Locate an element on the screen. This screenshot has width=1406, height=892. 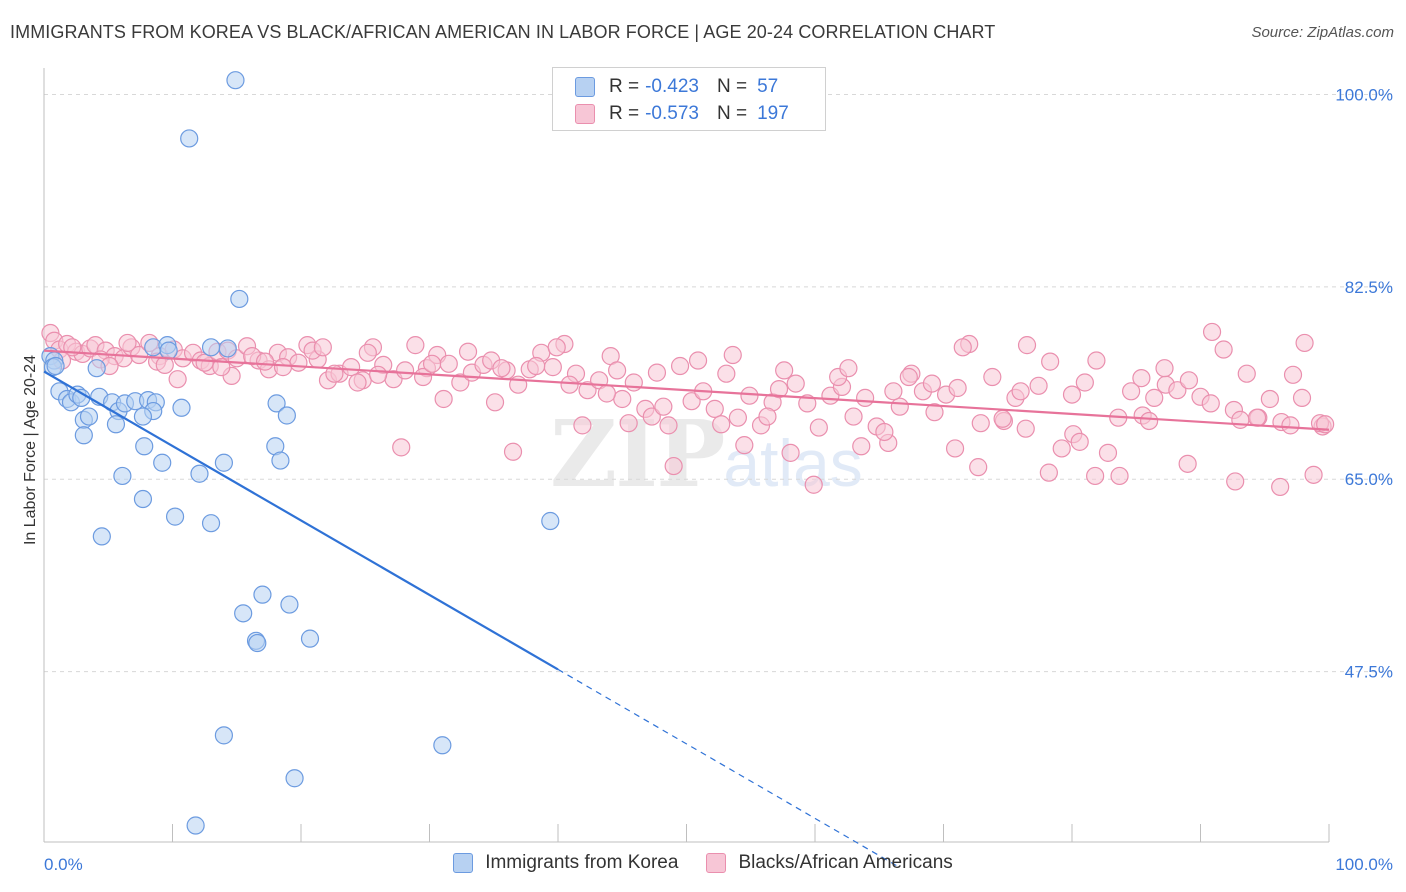
legend-label-korea: Immigrants from Korea is located at coordinates (582, 862).